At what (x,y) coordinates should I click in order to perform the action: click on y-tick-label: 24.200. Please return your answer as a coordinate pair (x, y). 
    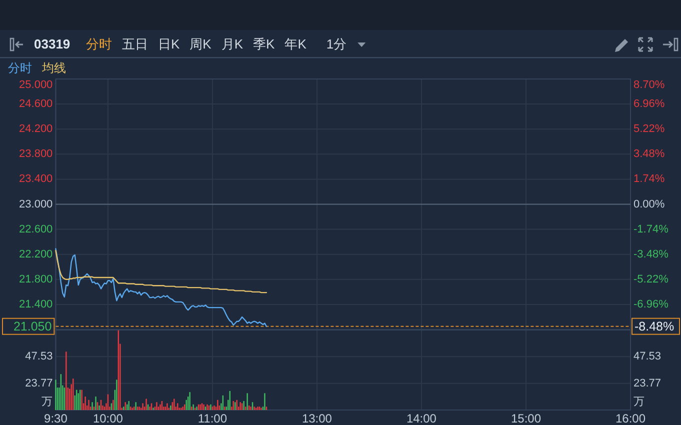
    Looking at the image, I should click on (36, 129).